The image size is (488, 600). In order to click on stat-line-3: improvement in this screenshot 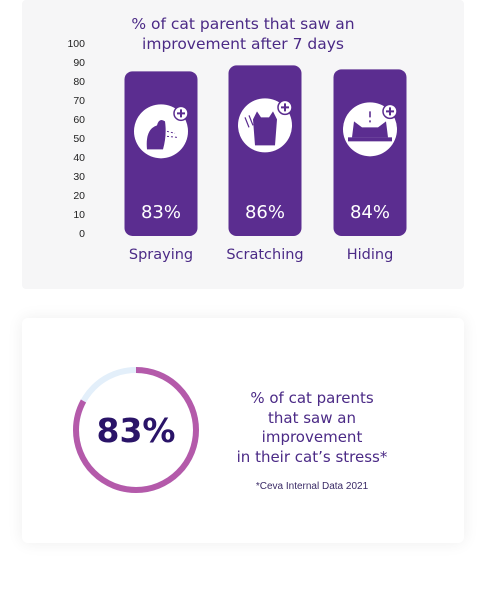, I will do `click(312, 437)`.